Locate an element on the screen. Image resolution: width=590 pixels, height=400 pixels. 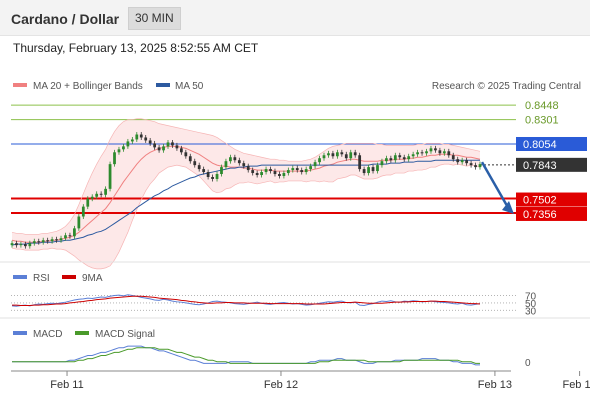
forecast-arrow-head is located at coordinates (508, 207).